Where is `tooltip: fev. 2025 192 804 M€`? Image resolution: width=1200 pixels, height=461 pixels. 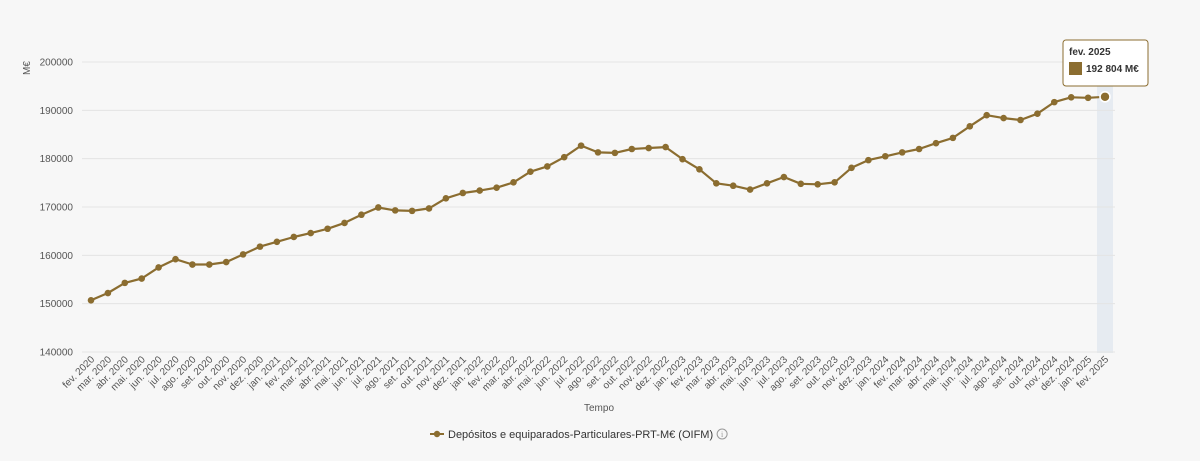 tooltip: fev. 2025 192 804 M€ is located at coordinates (1105, 63).